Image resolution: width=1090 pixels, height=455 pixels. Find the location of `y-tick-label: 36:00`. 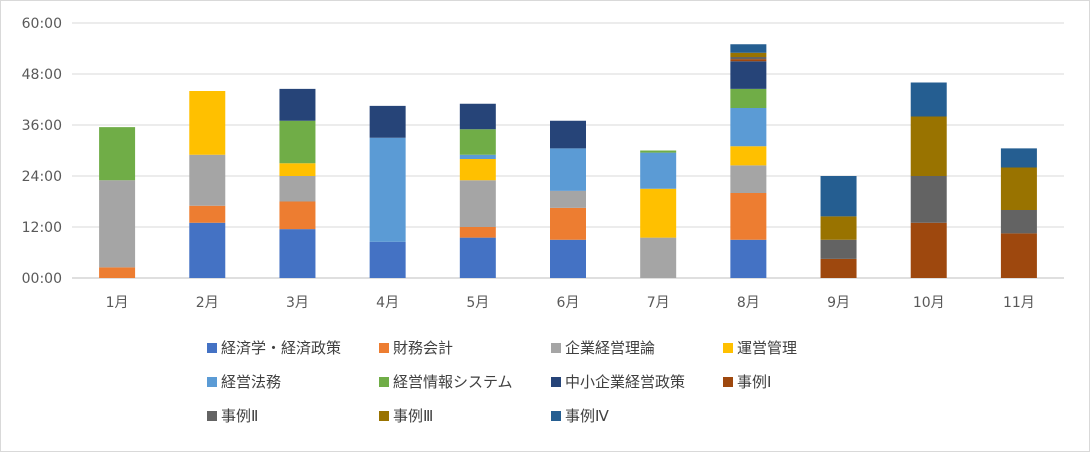

y-tick-label: 36:00 is located at coordinates (42, 126).